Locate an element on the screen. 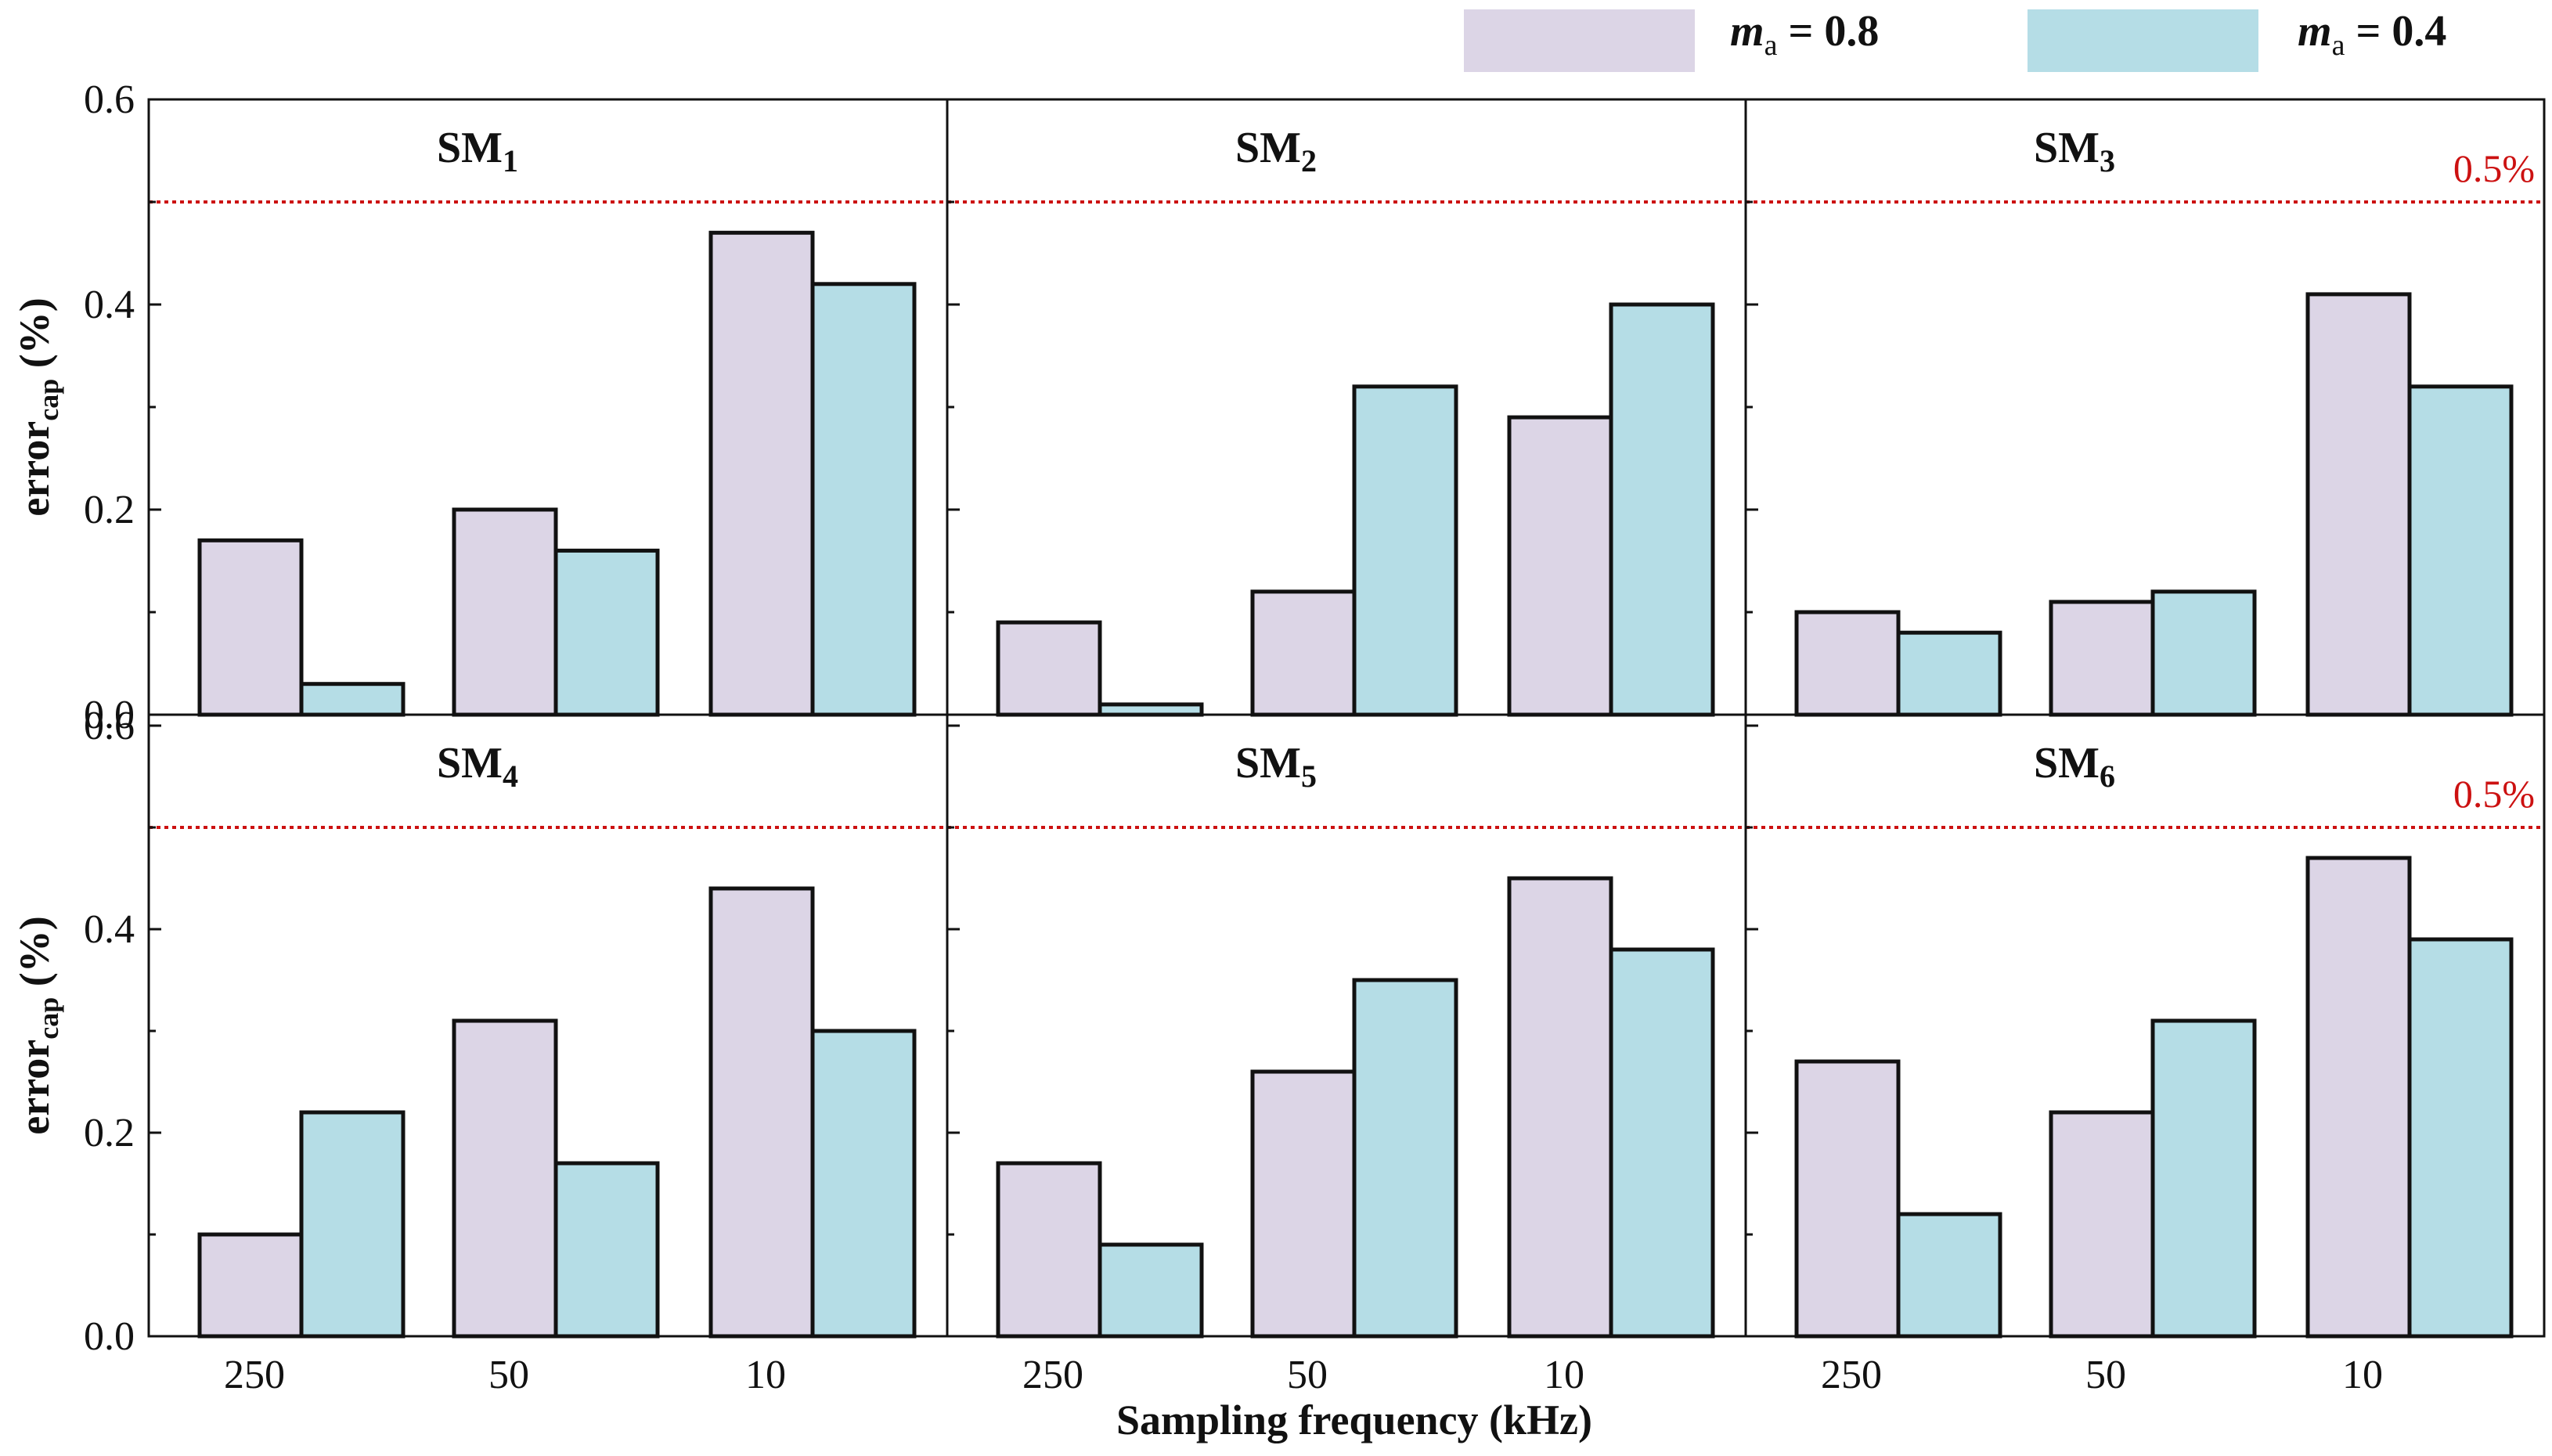 Image resolution: width=2552 pixels, height=1456 pixels. panel-title-sub: 3 is located at coordinates (2107, 160).